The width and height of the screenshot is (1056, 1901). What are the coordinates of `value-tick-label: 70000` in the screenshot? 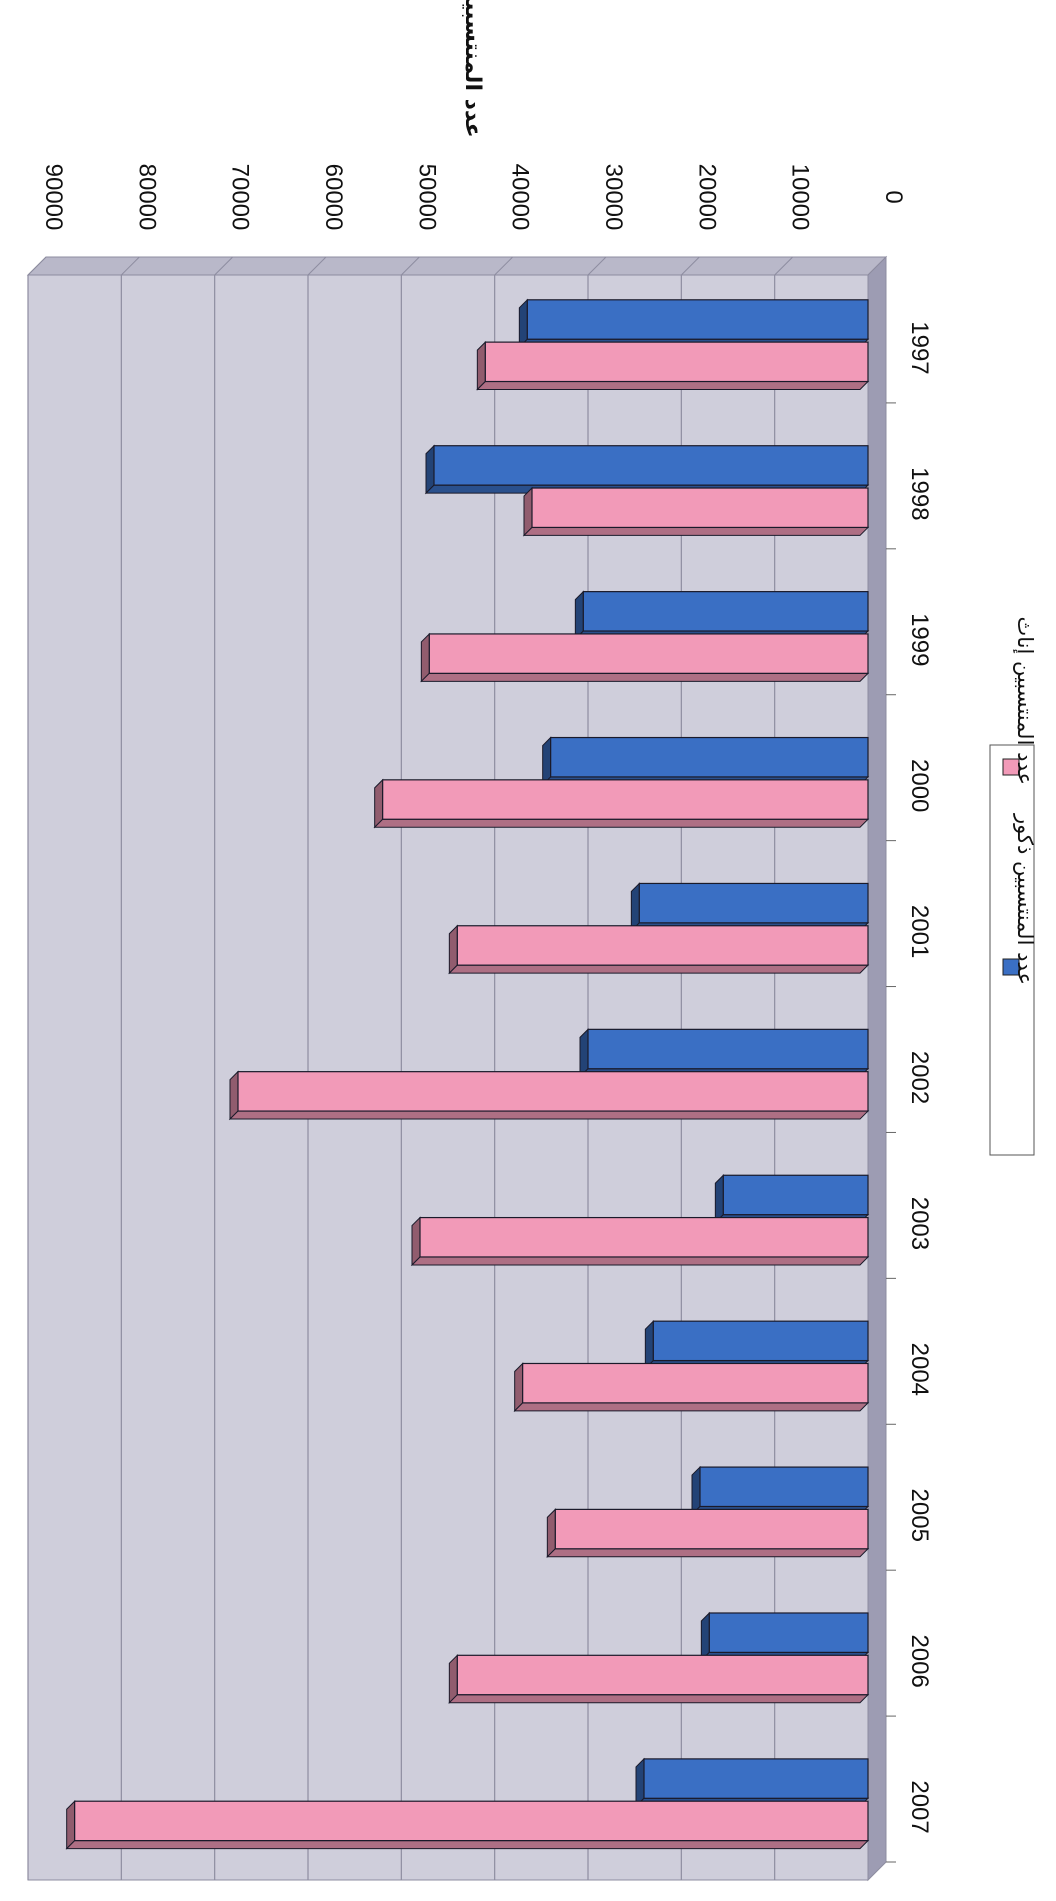 It's located at (240, 197).